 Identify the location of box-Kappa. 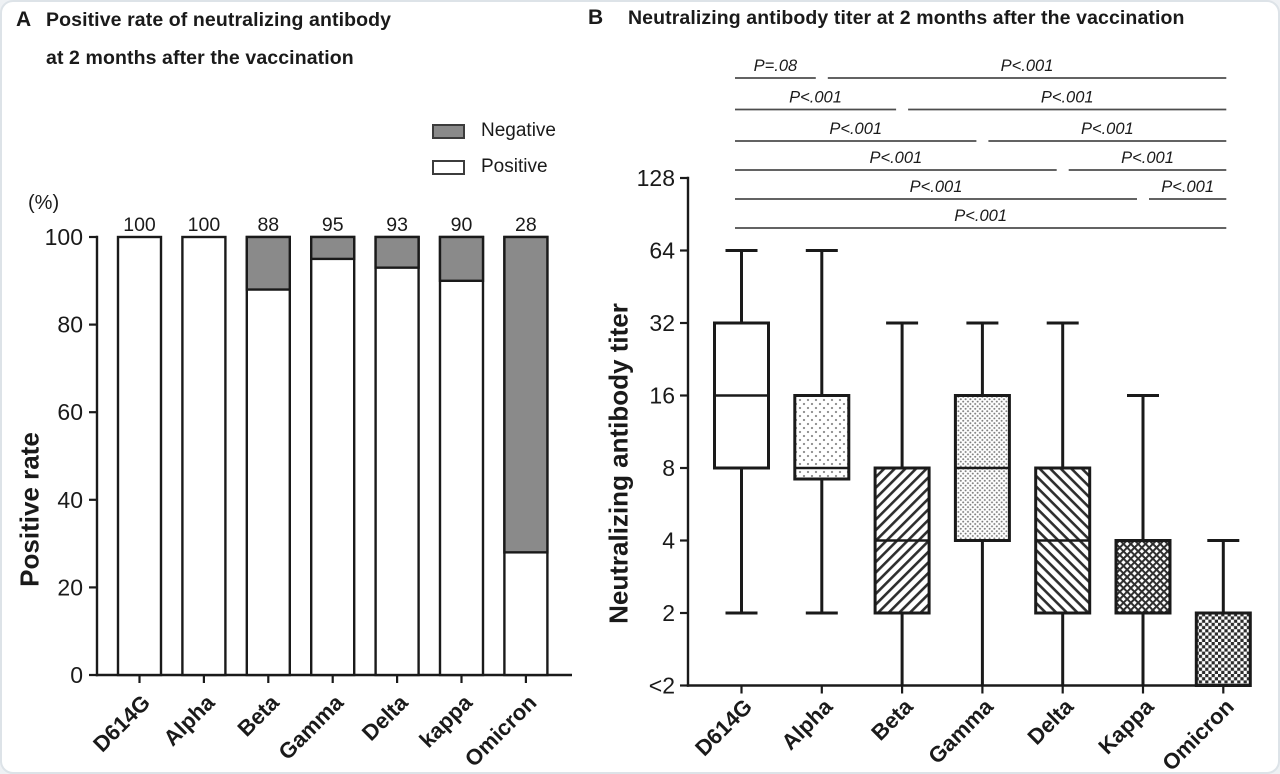
(1143, 540).